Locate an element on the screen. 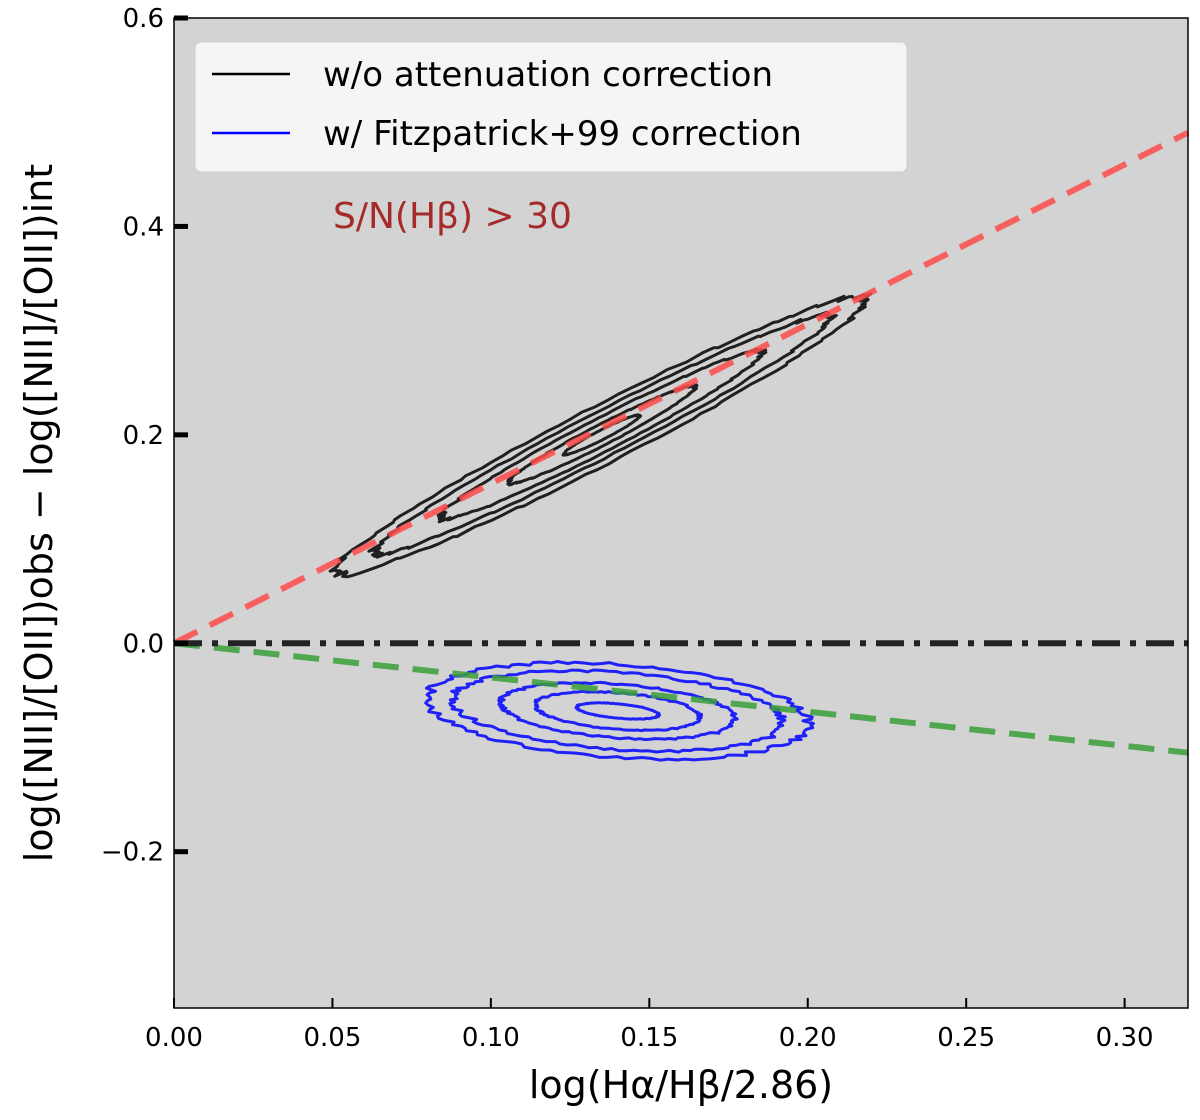 The height and width of the screenshot is (1120, 1200). y-tick-label: 0.2 is located at coordinates (143, 436).